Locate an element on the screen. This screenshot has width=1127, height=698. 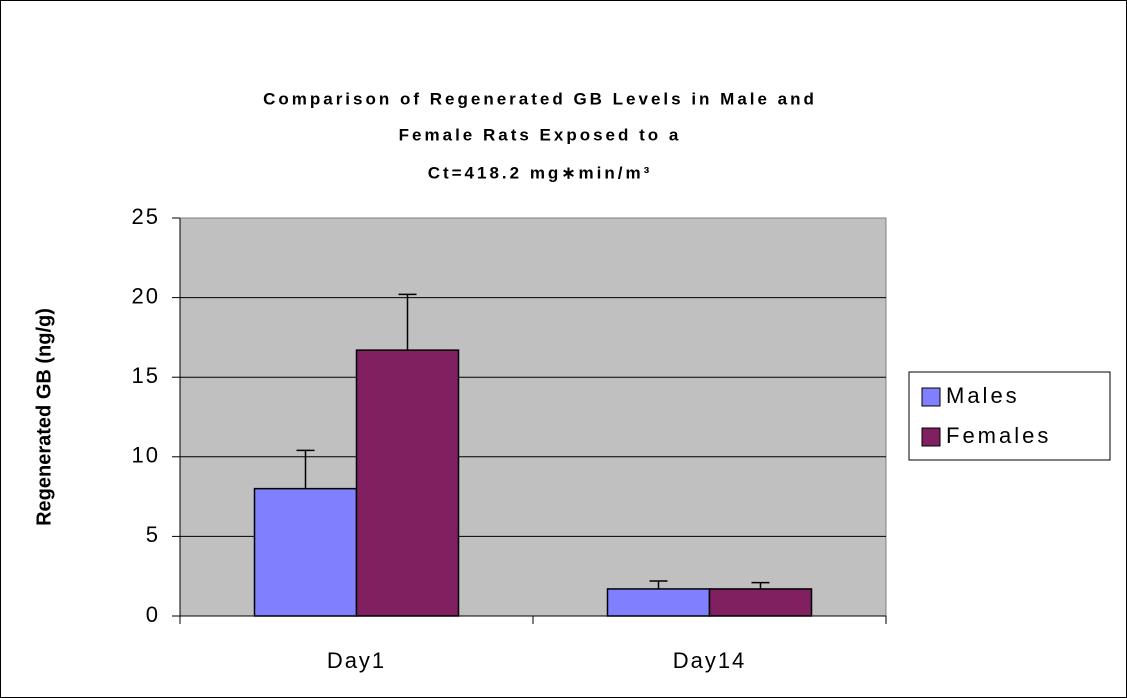
x-tick-label: Day1 is located at coordinates (356, 660).